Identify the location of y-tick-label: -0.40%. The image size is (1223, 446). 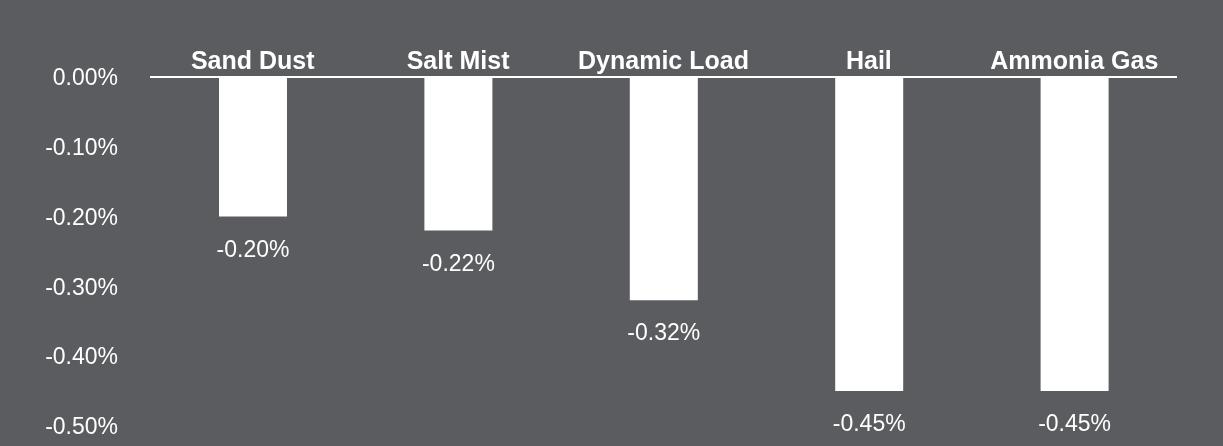
(81, 356).